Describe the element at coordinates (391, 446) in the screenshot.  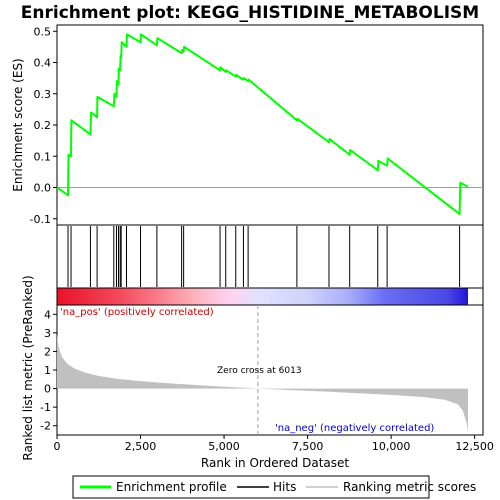
I see `x-tick-label: 10,000` at that location.